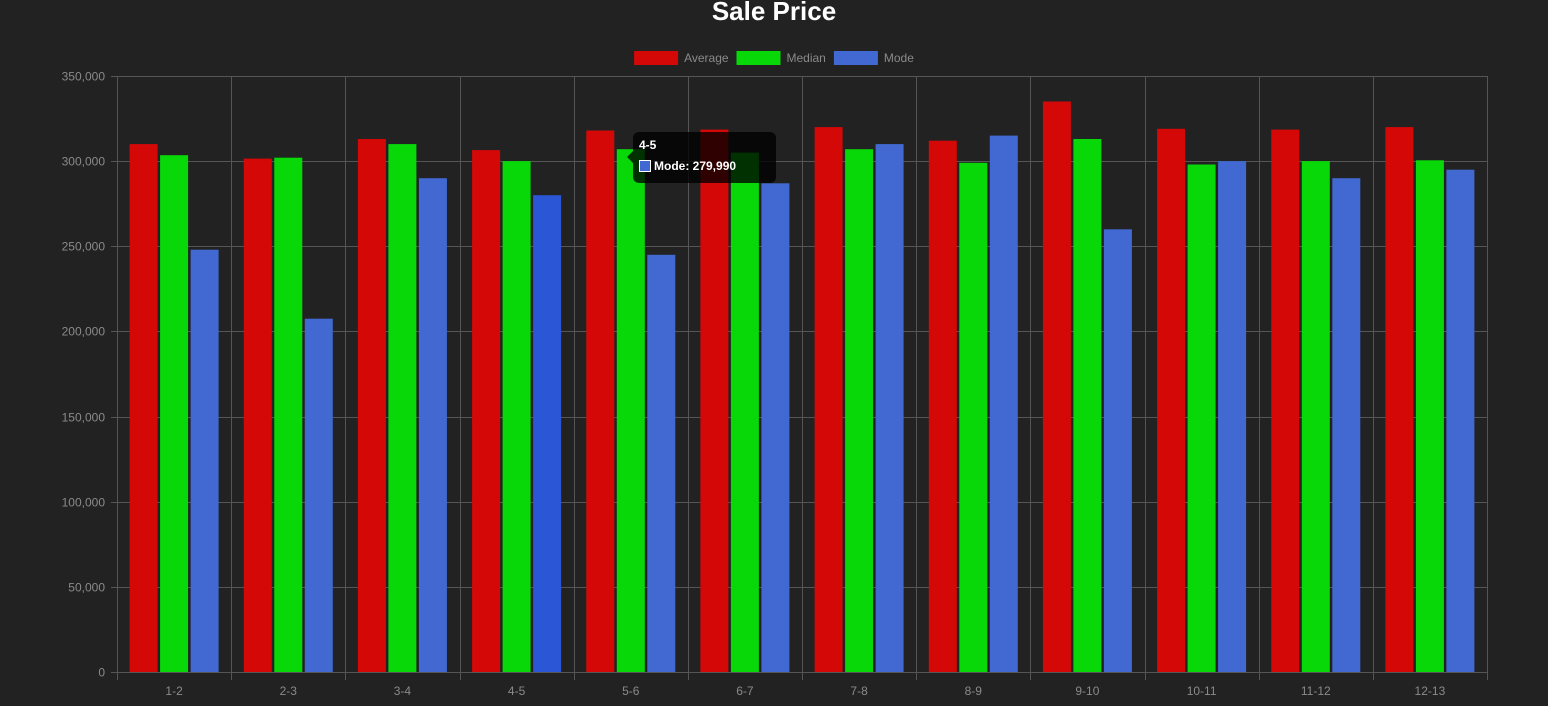 This screenshot has height=706, width=1548. I want to click on y-tick-label: 350,000, so click(84, 77).